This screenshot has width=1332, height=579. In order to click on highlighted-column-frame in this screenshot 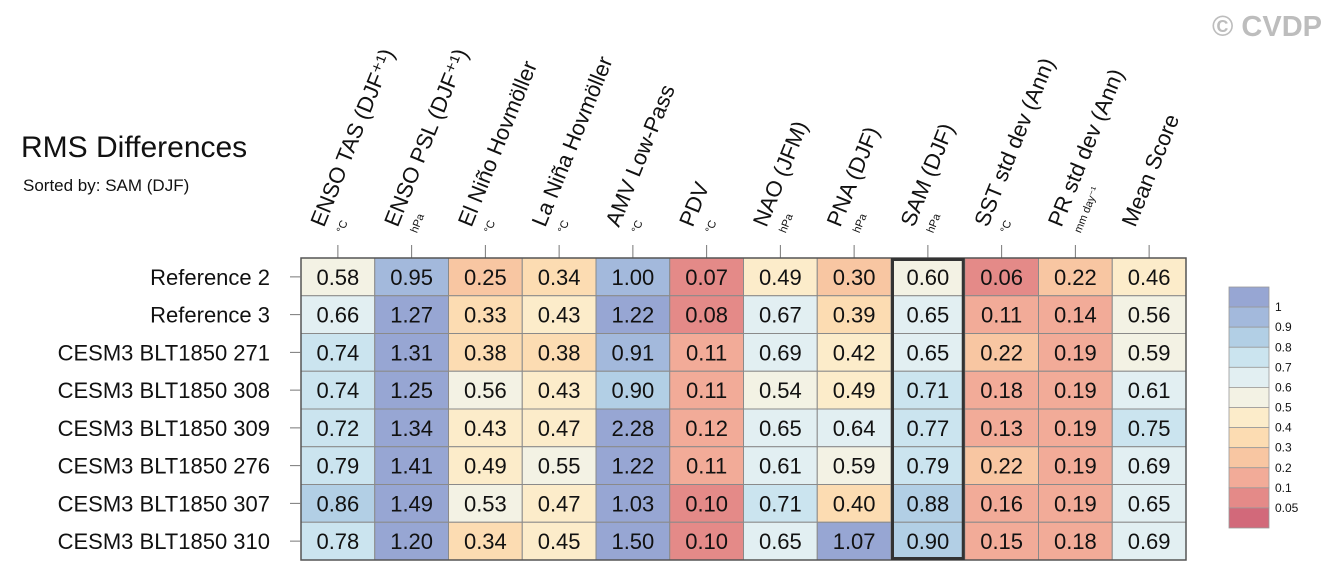, I will do `click(928, 409)`.